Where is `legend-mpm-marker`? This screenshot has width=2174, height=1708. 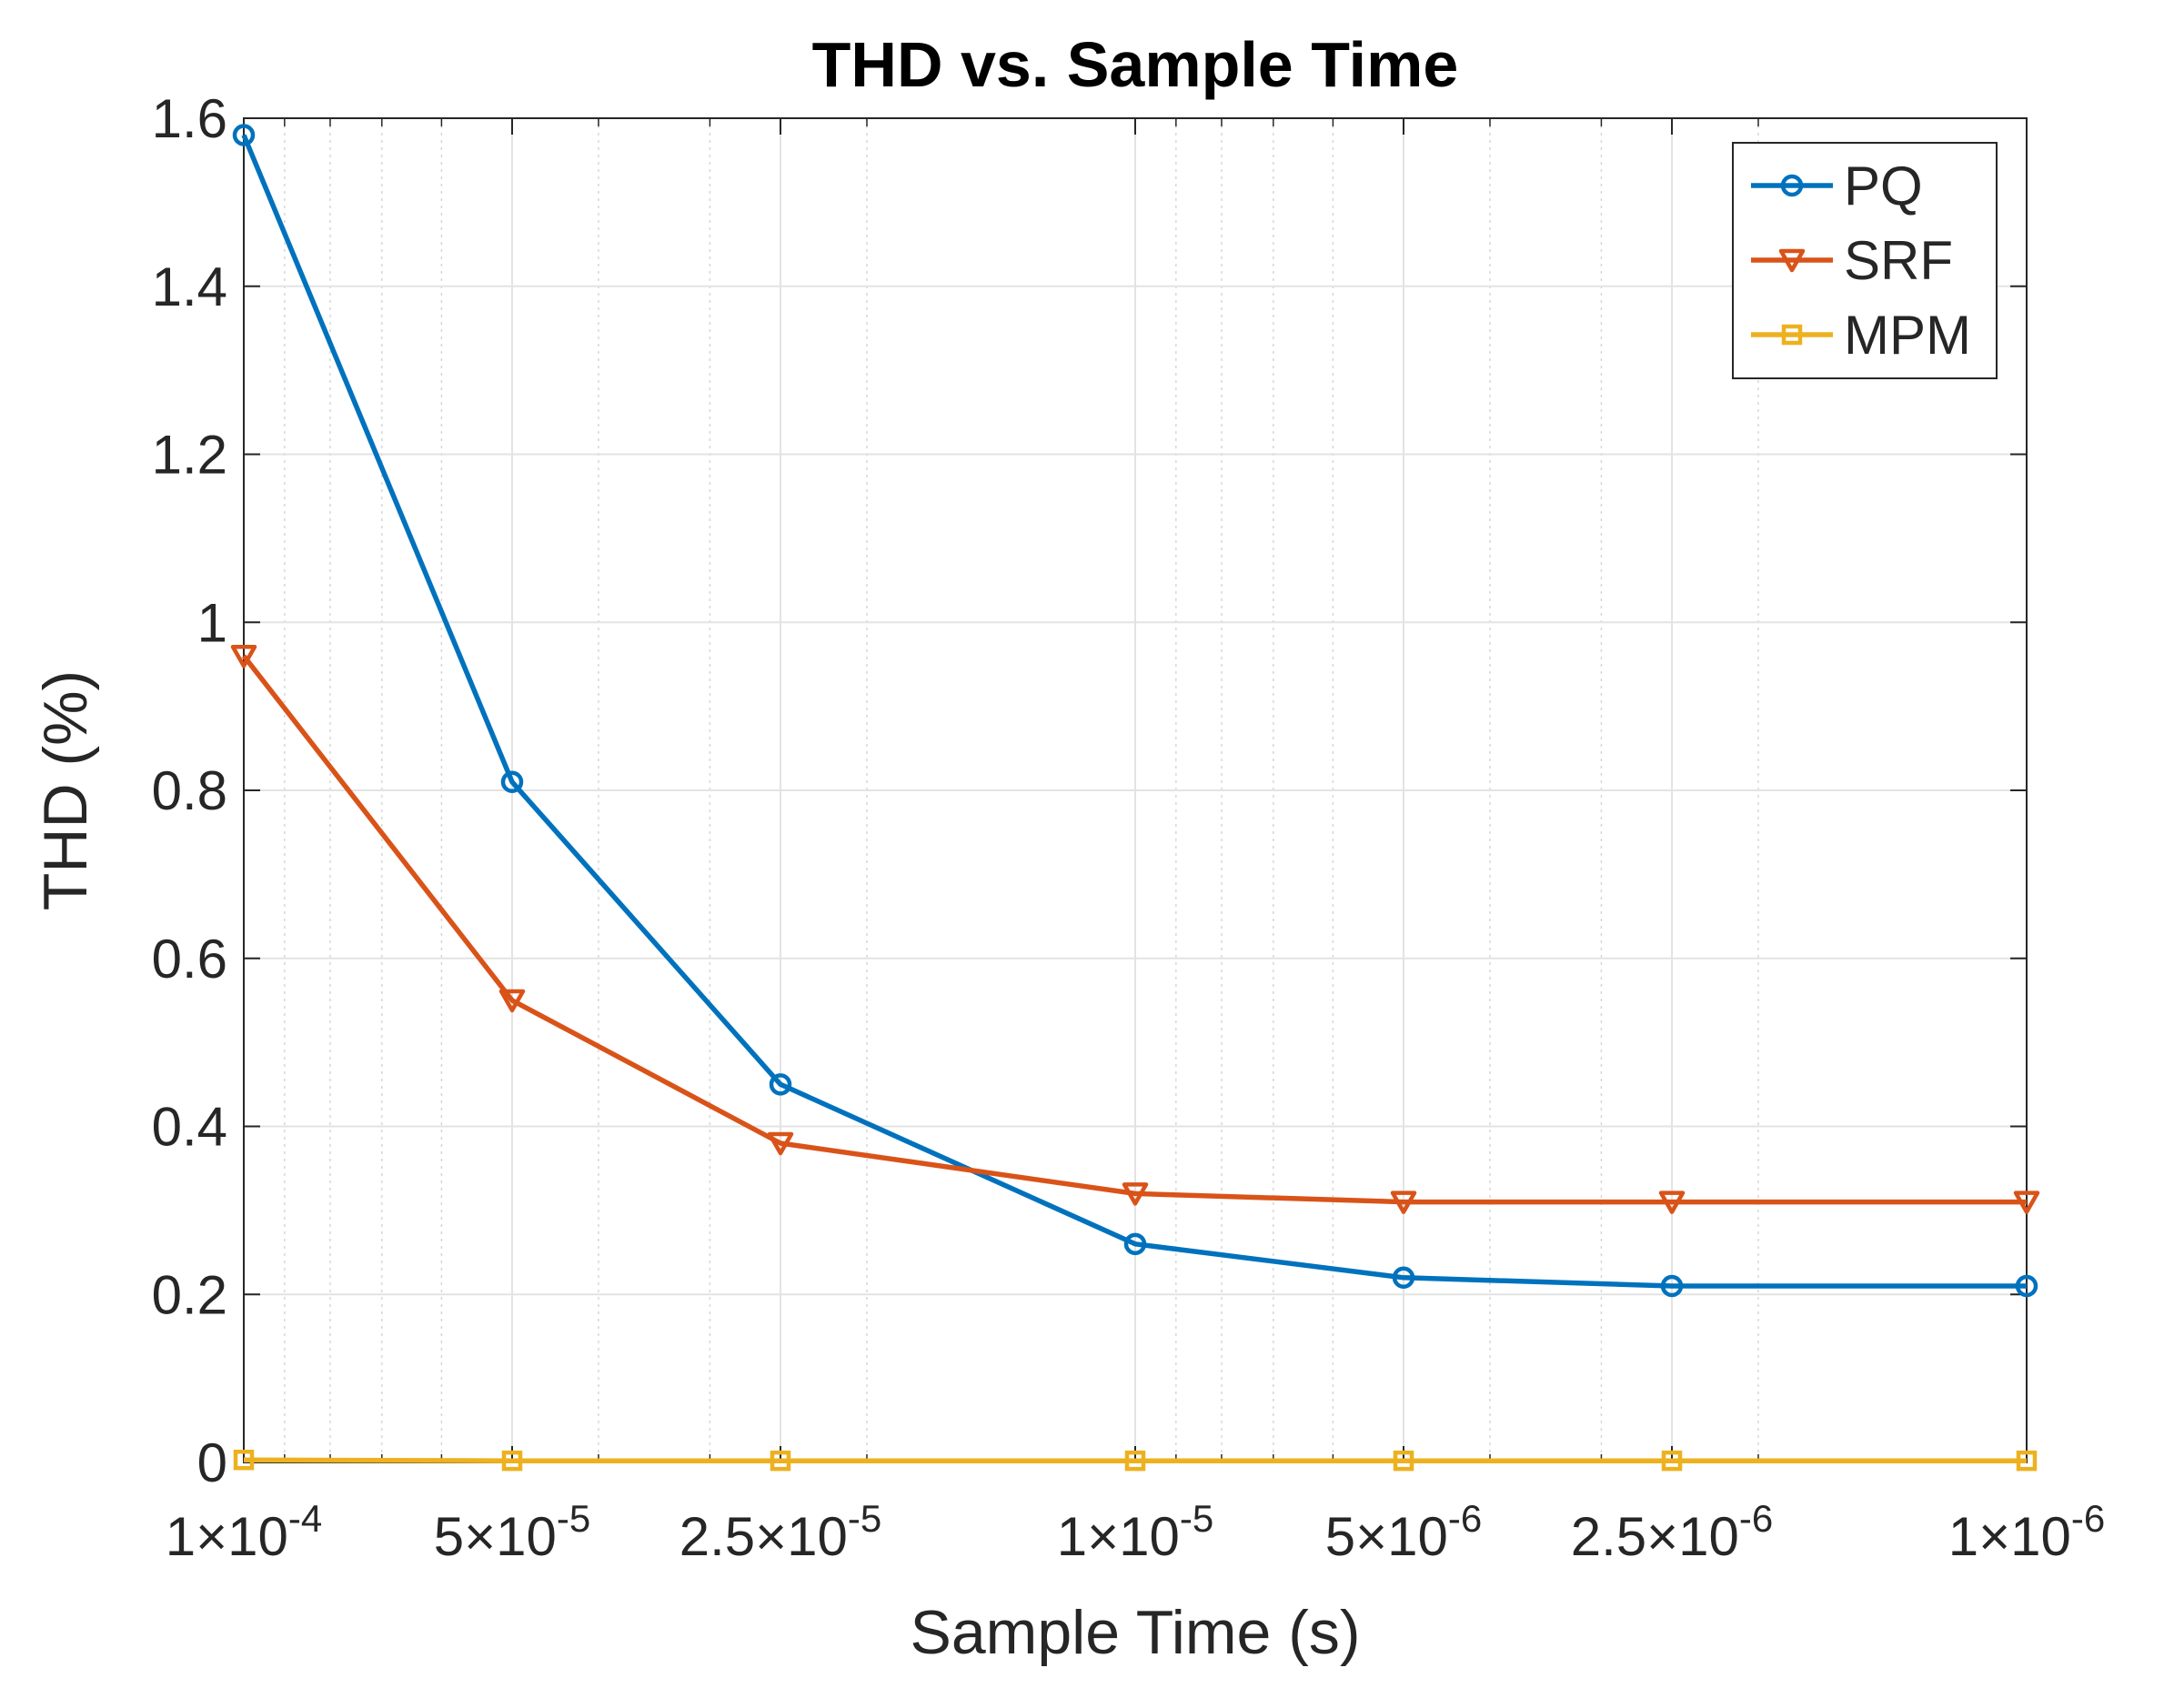 legend-mpm-marker is located at coordinates (1792, 335).